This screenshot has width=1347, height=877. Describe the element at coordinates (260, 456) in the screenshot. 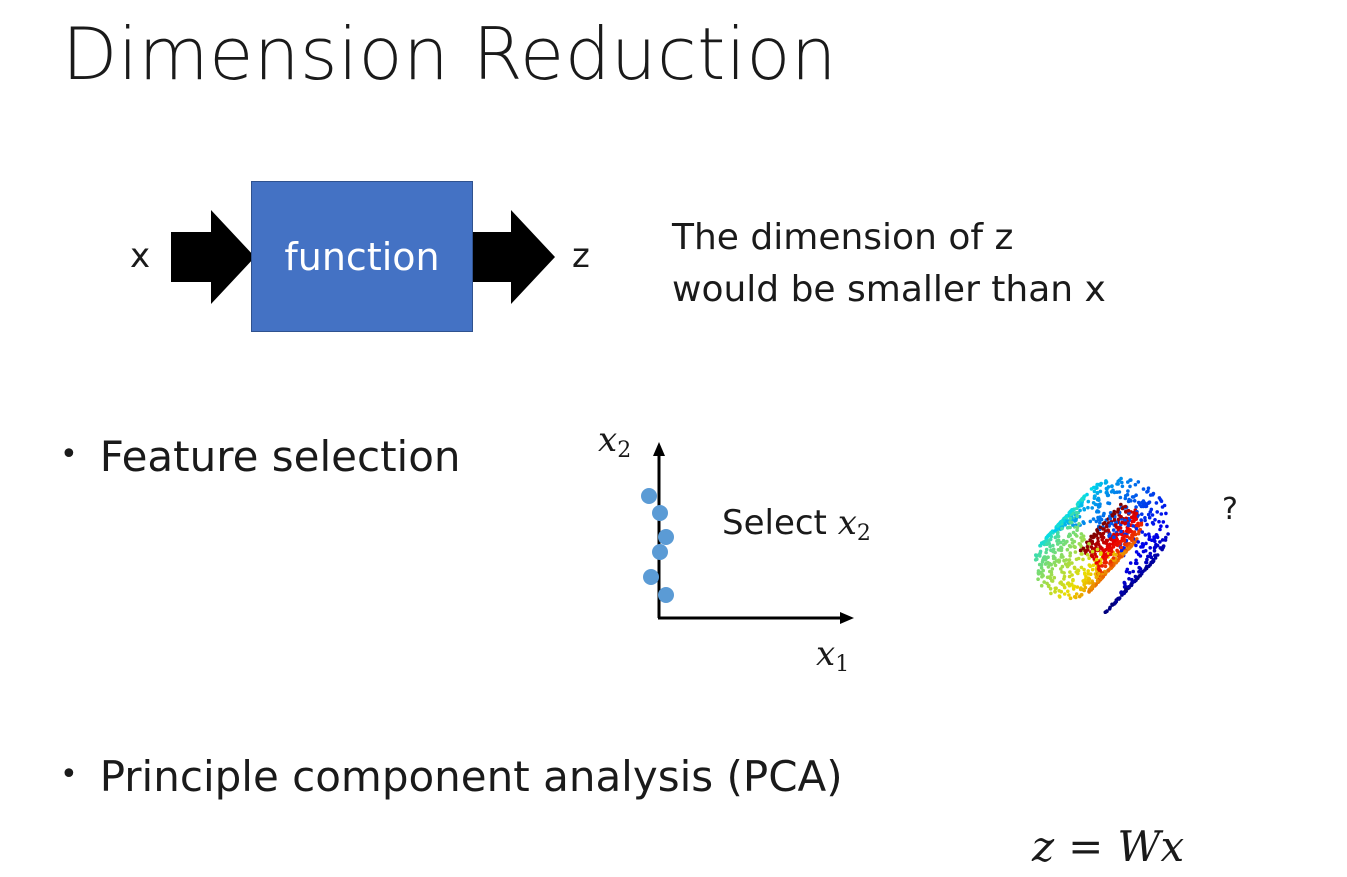

I see `bullet-feature-selection: • Feature selection` at that location.